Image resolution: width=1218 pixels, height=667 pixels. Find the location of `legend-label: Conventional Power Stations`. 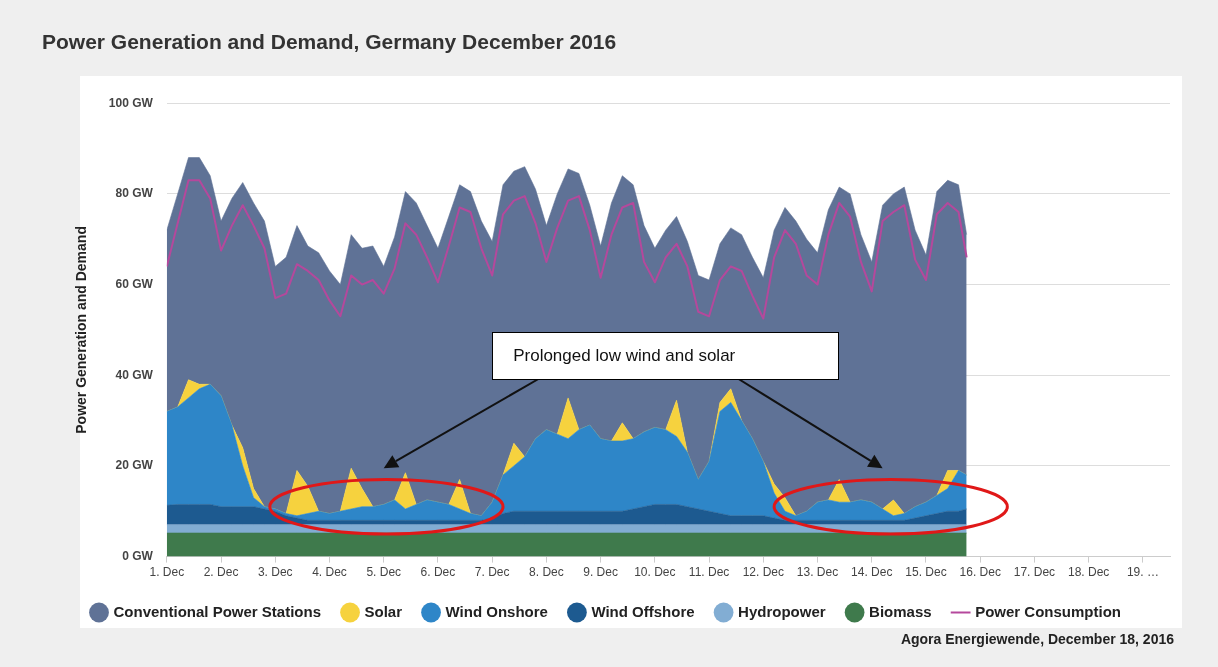

legend-label: Conventional Power Stations is located at coordinates (217, 611).